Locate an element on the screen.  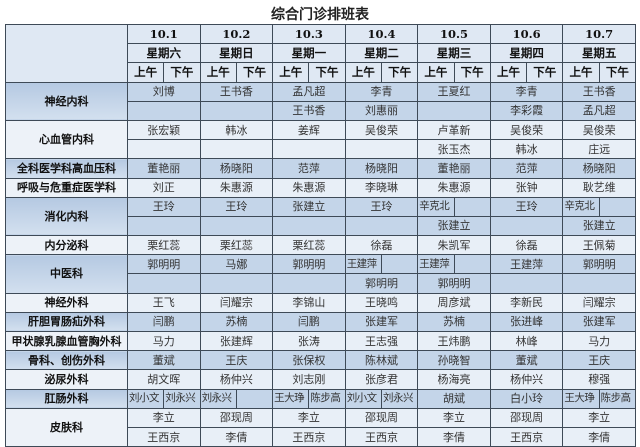
doctor-cell: 穆强 is located at coordinates (599, 379).